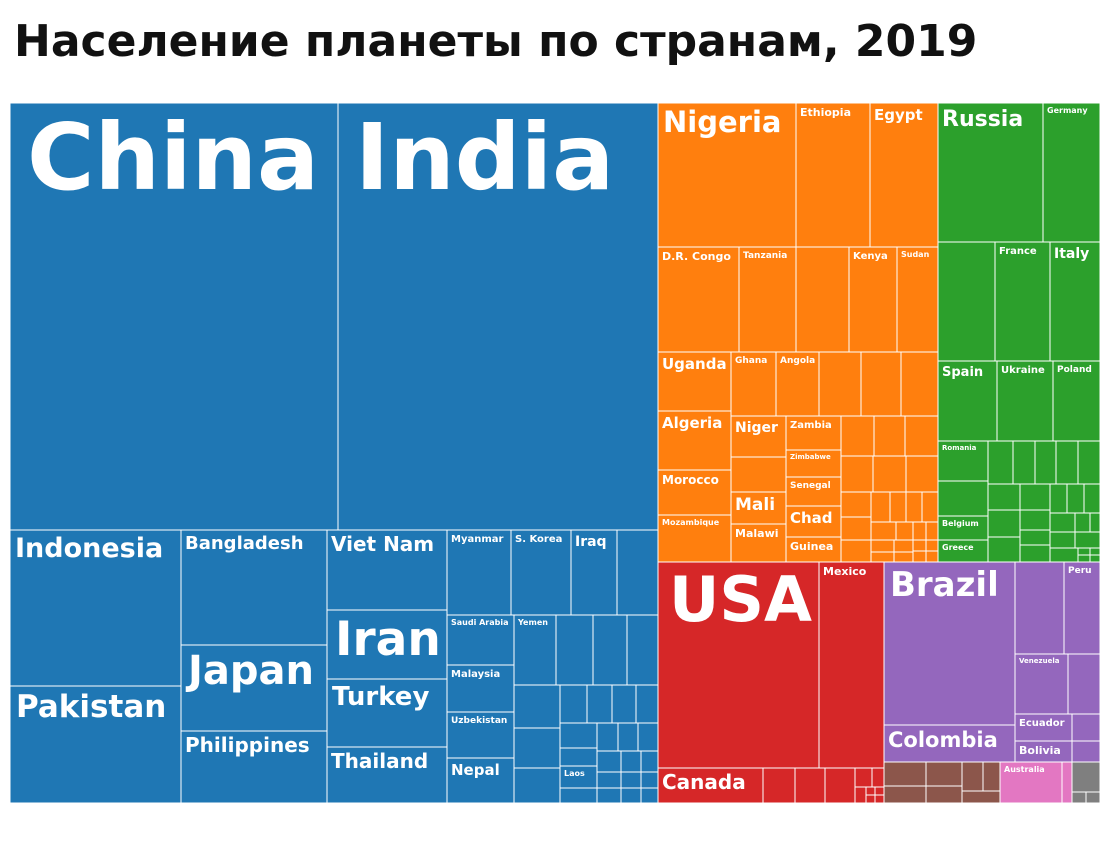 The width and height of the screenshot is (1110, 850). I want to click on treemap-label-usa: USA, so click(740, 599).